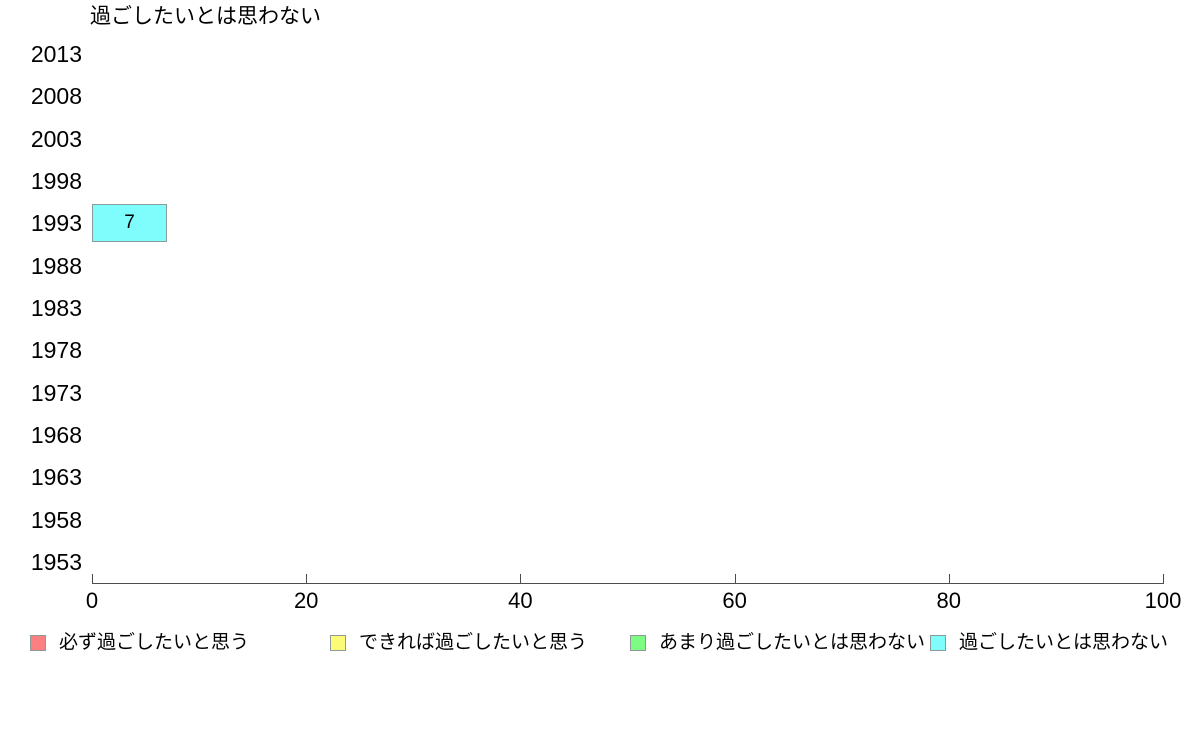  Describe the element at coordinates (1064, 642) in the screenshot. I see `legend-label-3: 過ごしたいとは思わない` at that location.